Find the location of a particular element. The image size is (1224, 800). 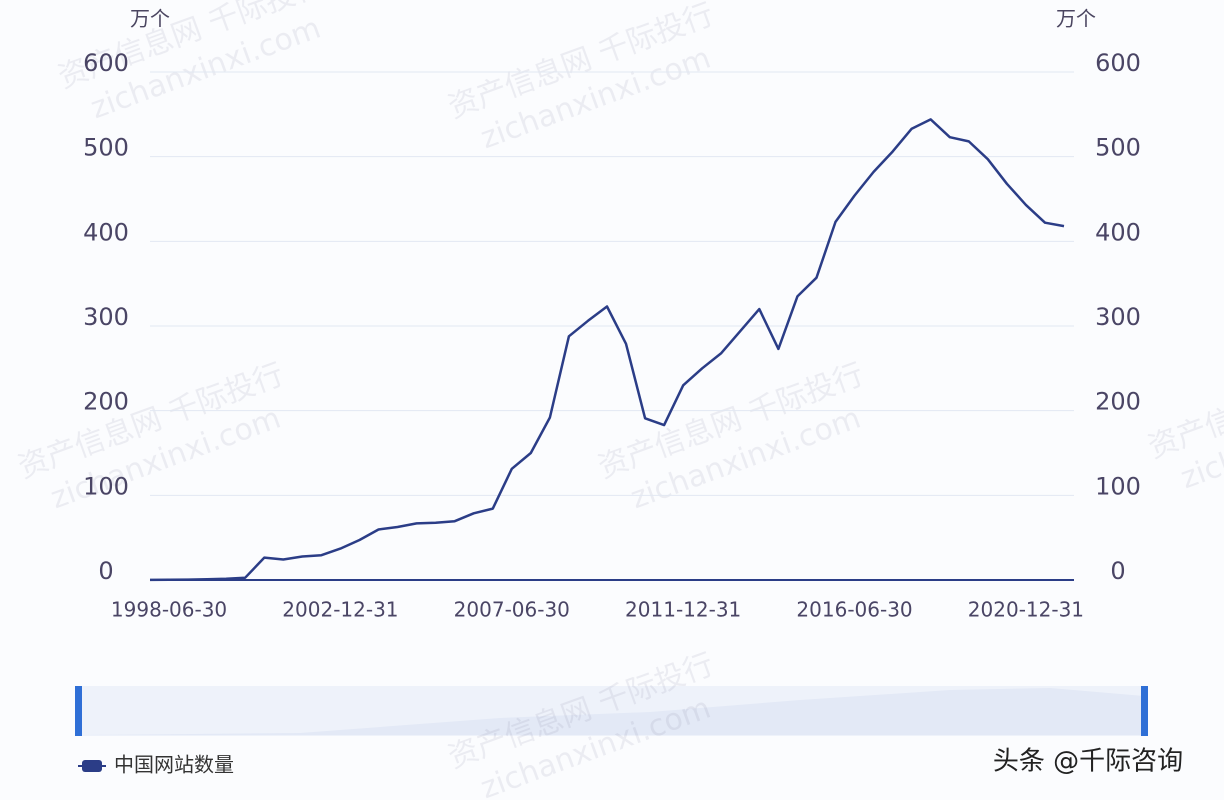

x-tick-label: 2007-06-30 is located at coordinates (512, 610).